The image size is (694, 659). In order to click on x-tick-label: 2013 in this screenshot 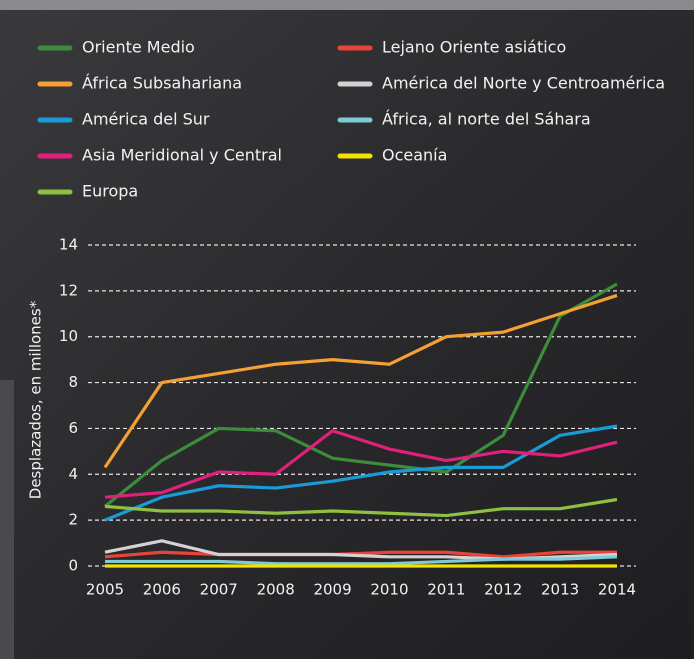, I will do `click(560, 590)`.